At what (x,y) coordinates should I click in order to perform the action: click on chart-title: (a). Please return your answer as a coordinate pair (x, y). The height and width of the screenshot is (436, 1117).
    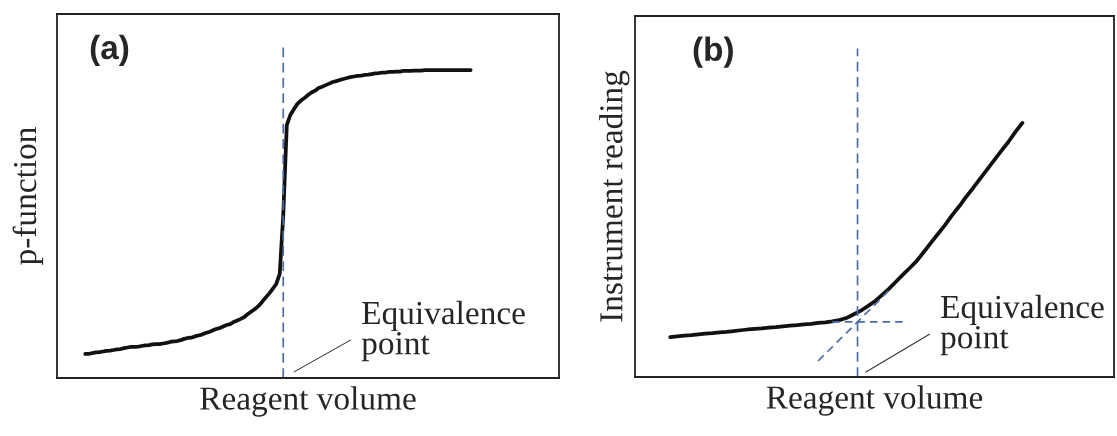
    Looking at the image, I should click on (109, 50).